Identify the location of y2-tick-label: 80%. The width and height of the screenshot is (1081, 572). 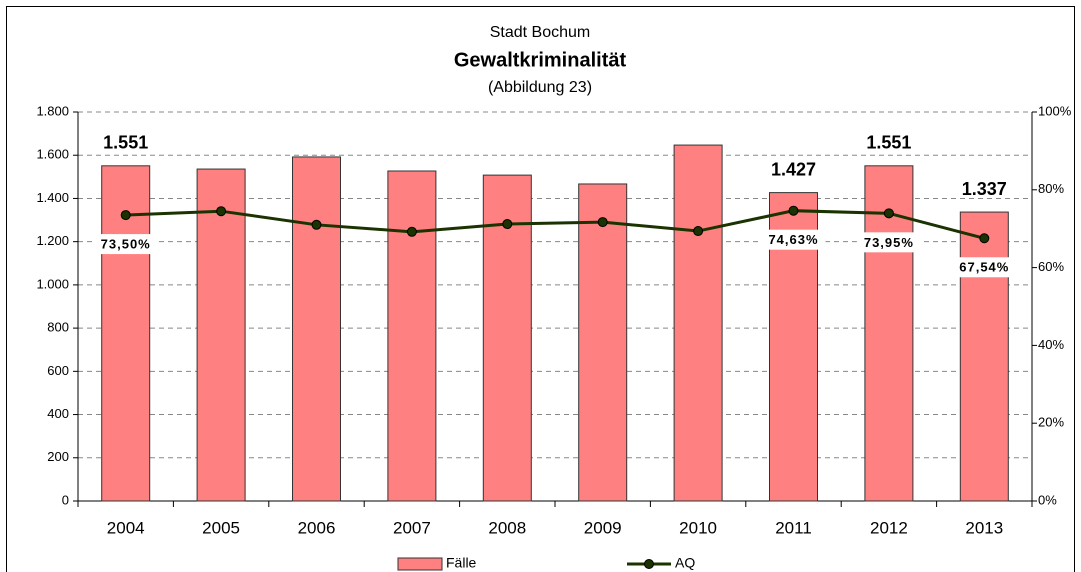
(1051, 188).